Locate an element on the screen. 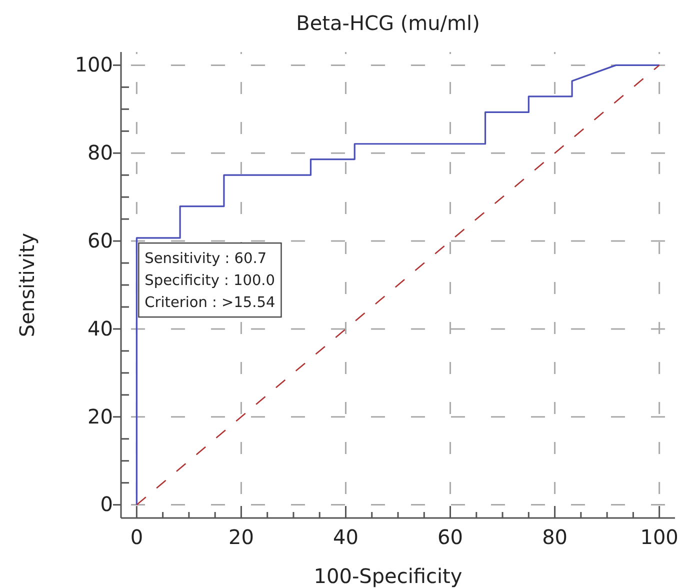 The image size is (685, 588). y-tick-label: 100 is located at coordinates (93, 64).